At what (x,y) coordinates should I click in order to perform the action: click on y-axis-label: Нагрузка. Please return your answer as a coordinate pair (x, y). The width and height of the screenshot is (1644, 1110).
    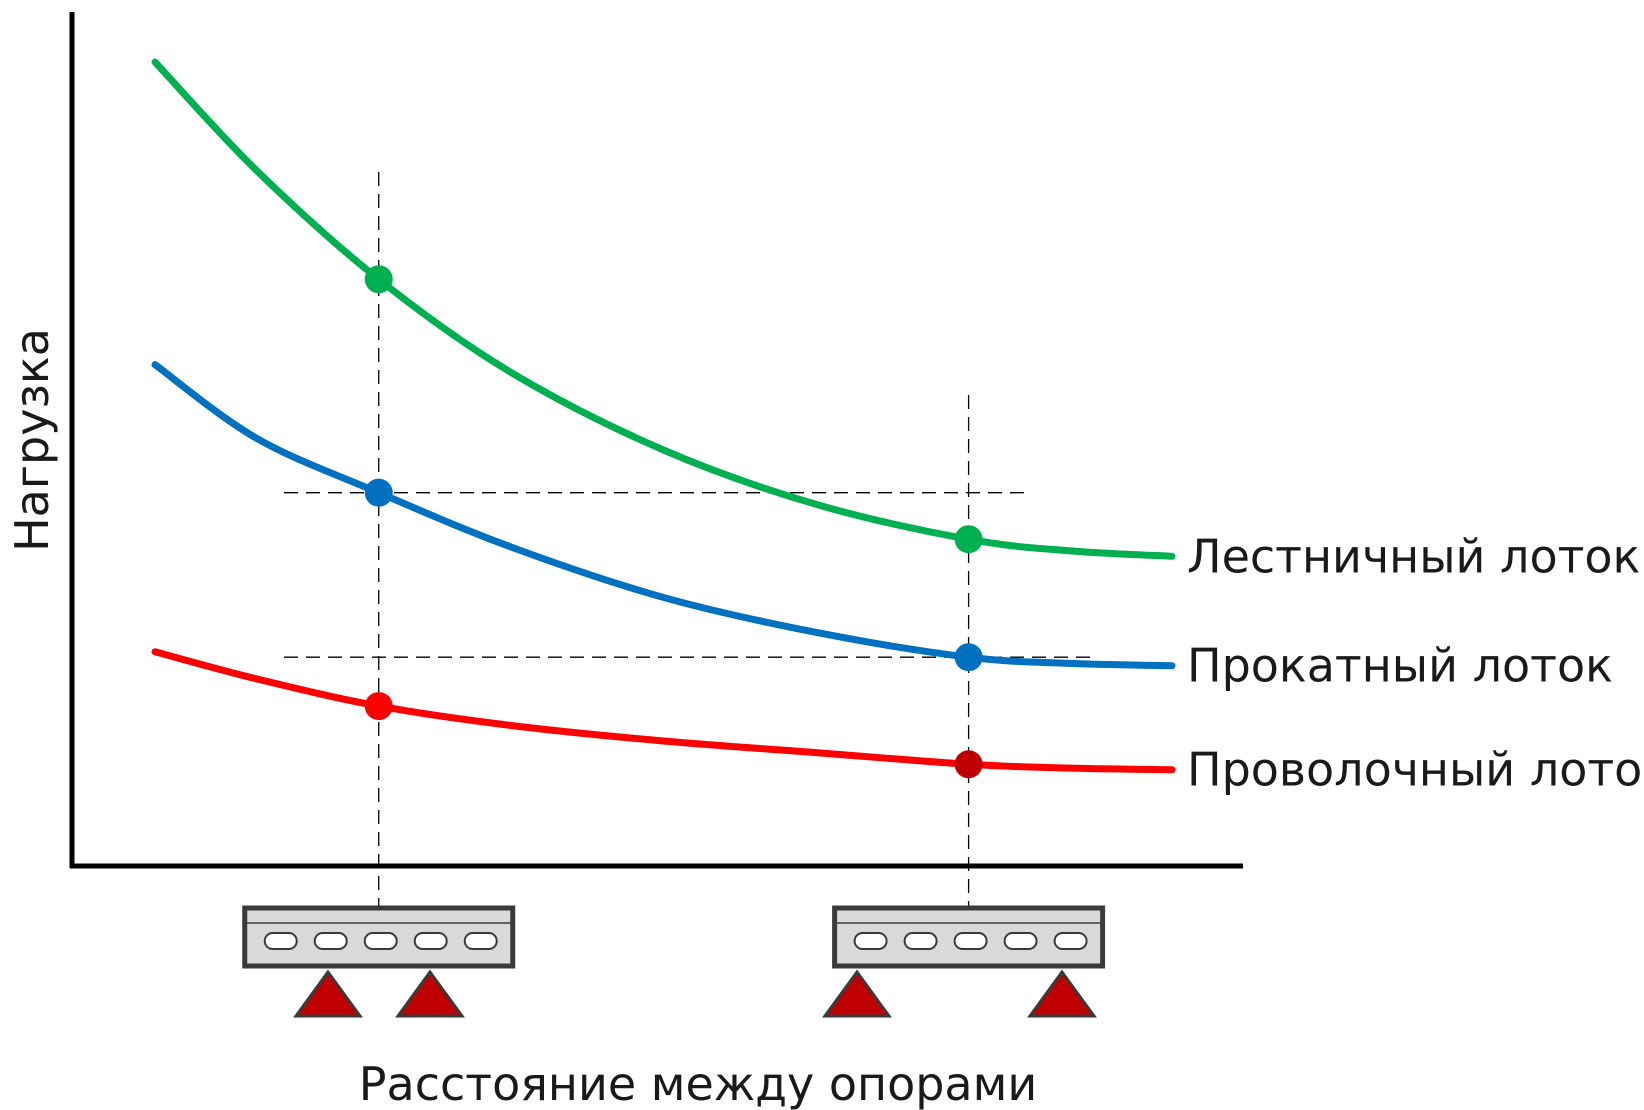
    Looking at the image, I should click on (32, 440).